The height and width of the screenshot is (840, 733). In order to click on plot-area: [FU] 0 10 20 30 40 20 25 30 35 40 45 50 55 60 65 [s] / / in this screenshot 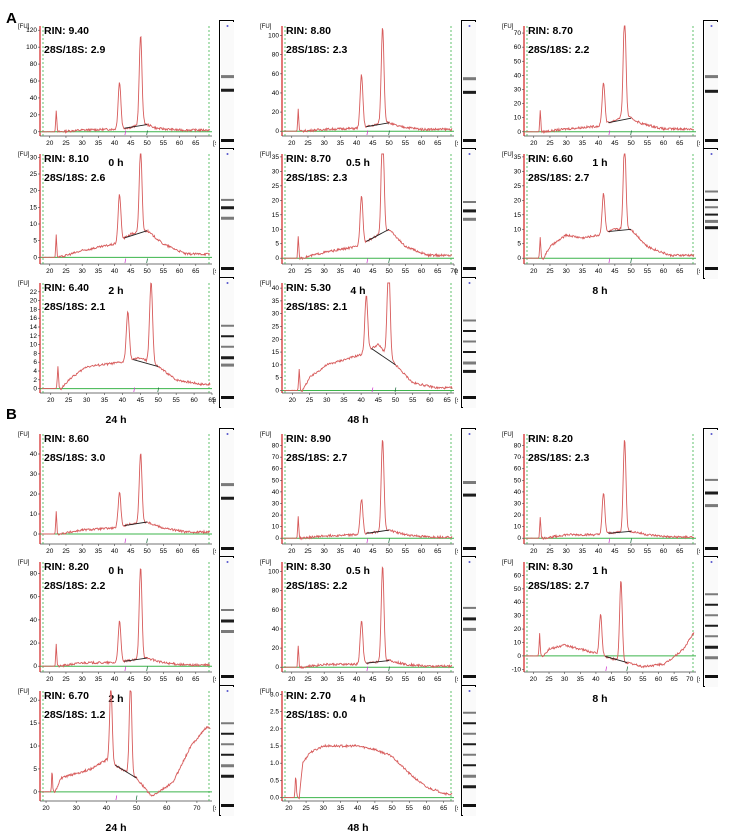, I will do `click(117, 493)`.